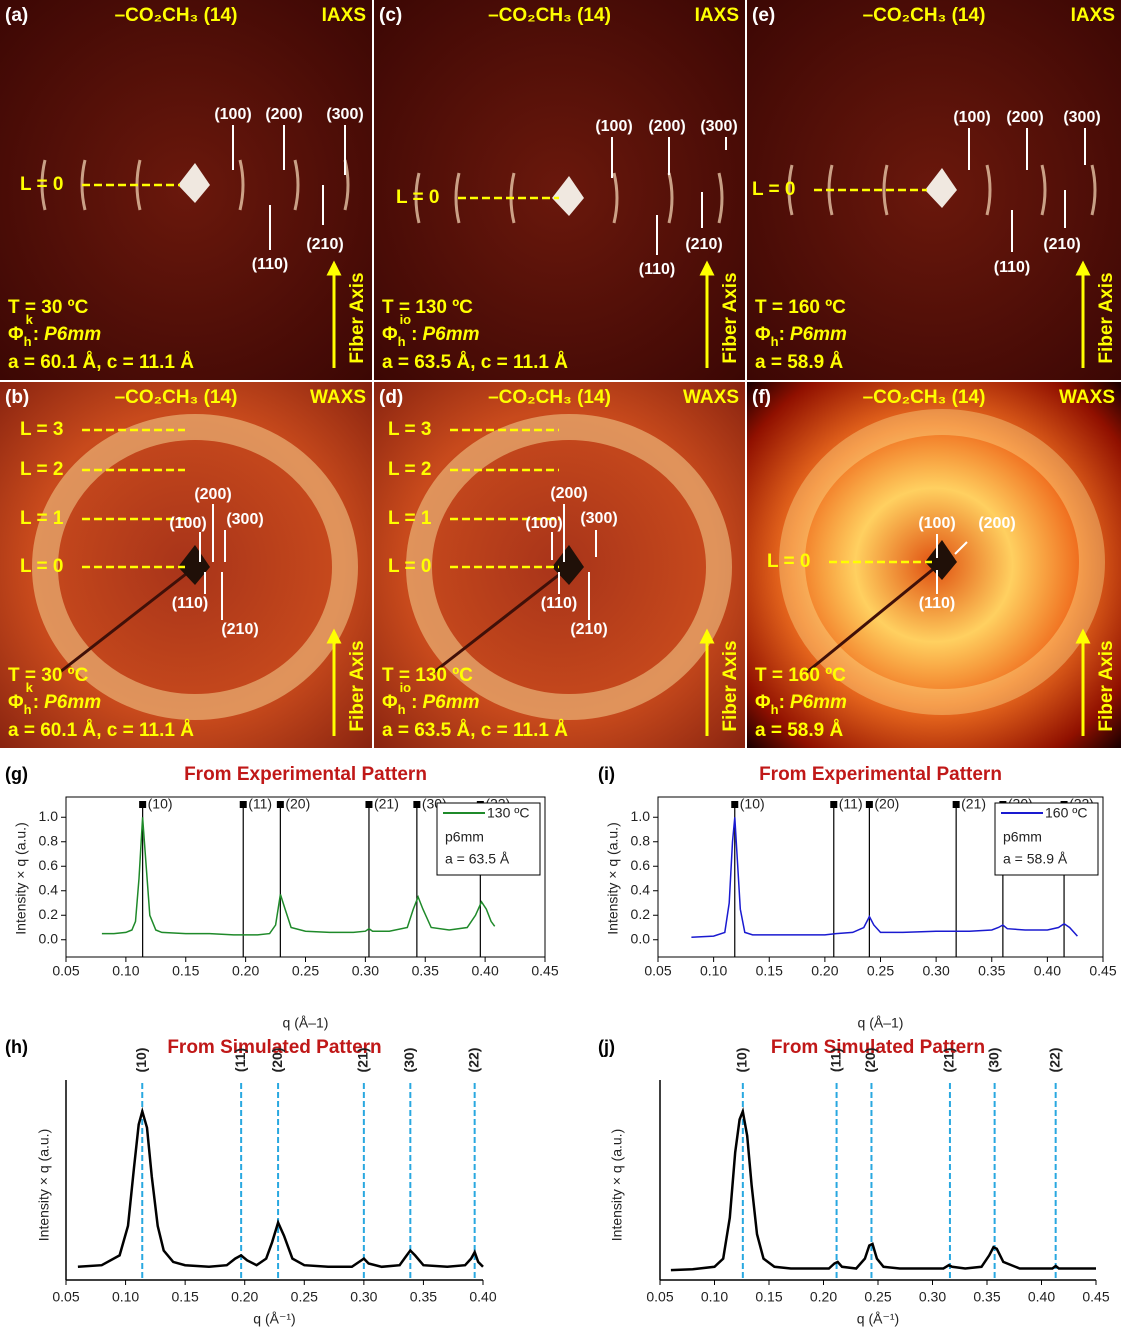  Describe the element at coordinates (800, 307) in the screenshot. I see `temperature: T = 160 ºC` at that location.